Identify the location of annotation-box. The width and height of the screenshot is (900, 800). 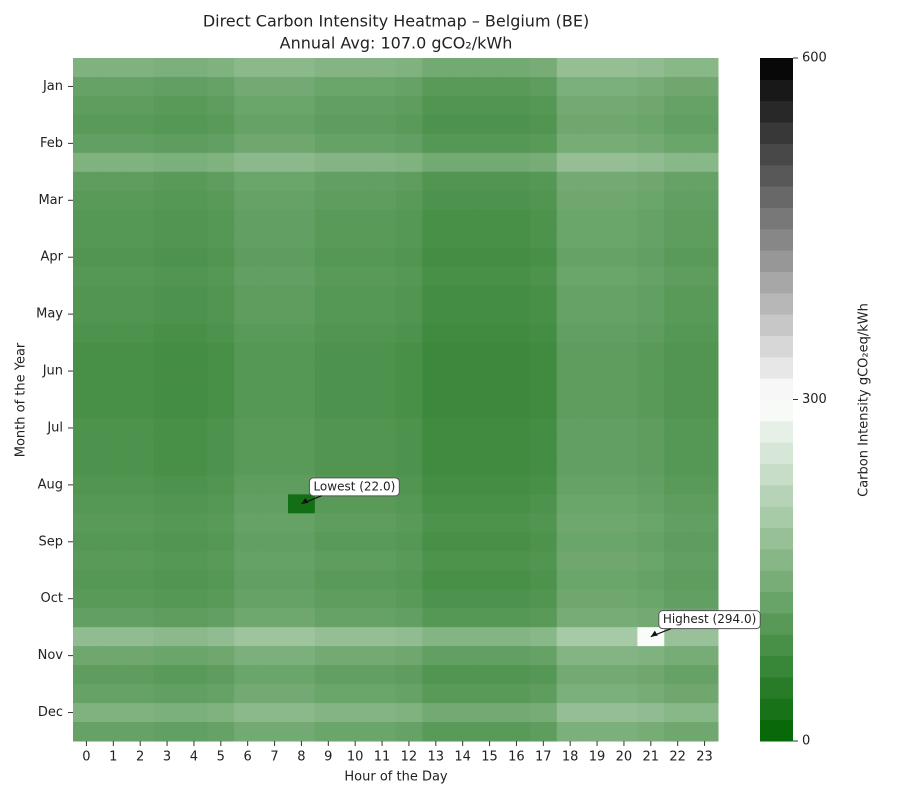
(354, 487).